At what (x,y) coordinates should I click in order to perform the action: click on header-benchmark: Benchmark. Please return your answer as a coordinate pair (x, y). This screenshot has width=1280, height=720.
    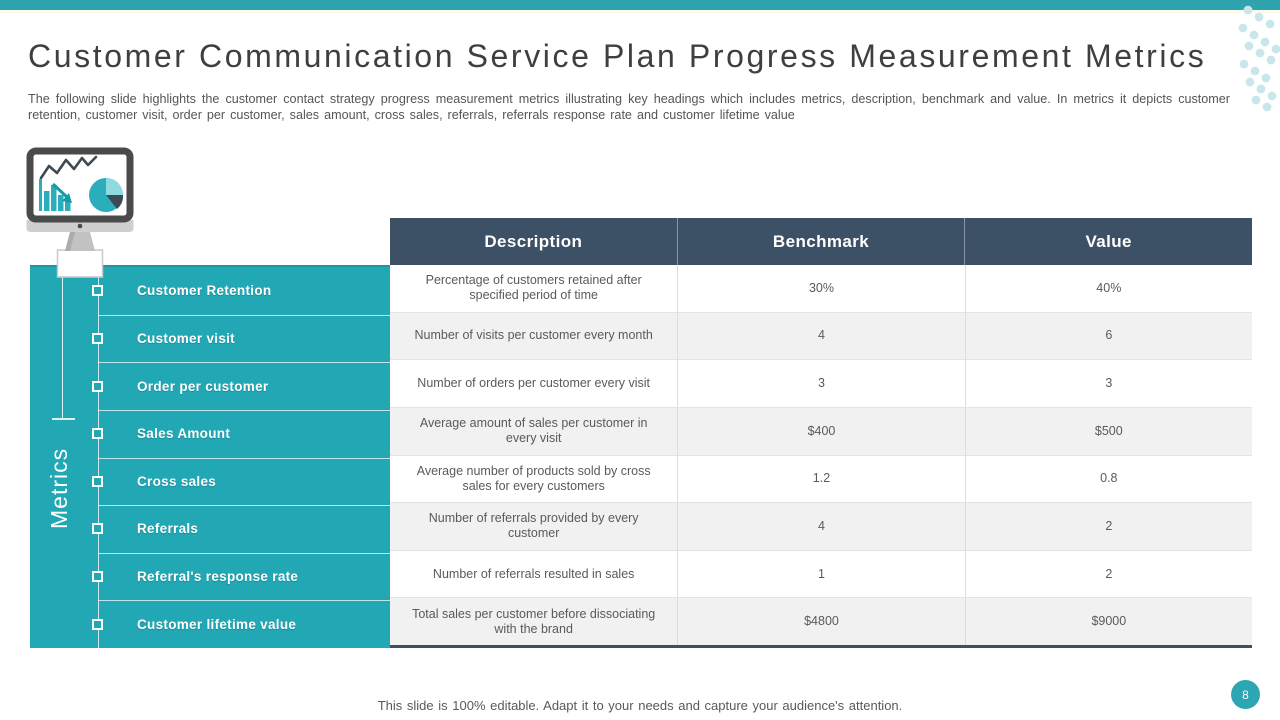
    Looking at the image, I should click on (820, 241).